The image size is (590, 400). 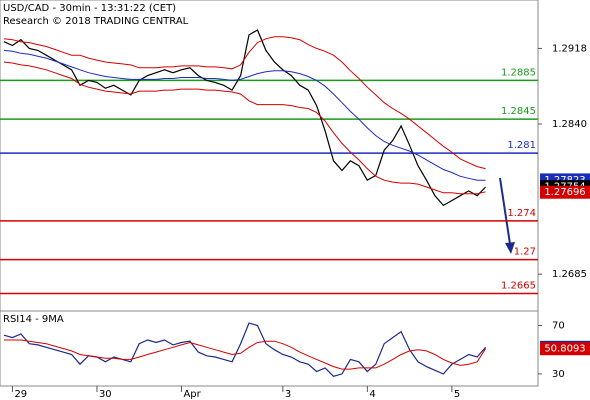 I want to click on x-tick-label: 5, so click(x=457, y=394).